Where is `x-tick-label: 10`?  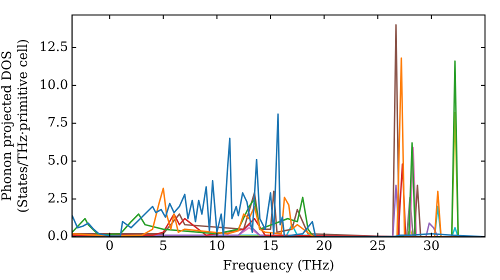
x-tick-label: 10 is located at coordinates (217, 246).